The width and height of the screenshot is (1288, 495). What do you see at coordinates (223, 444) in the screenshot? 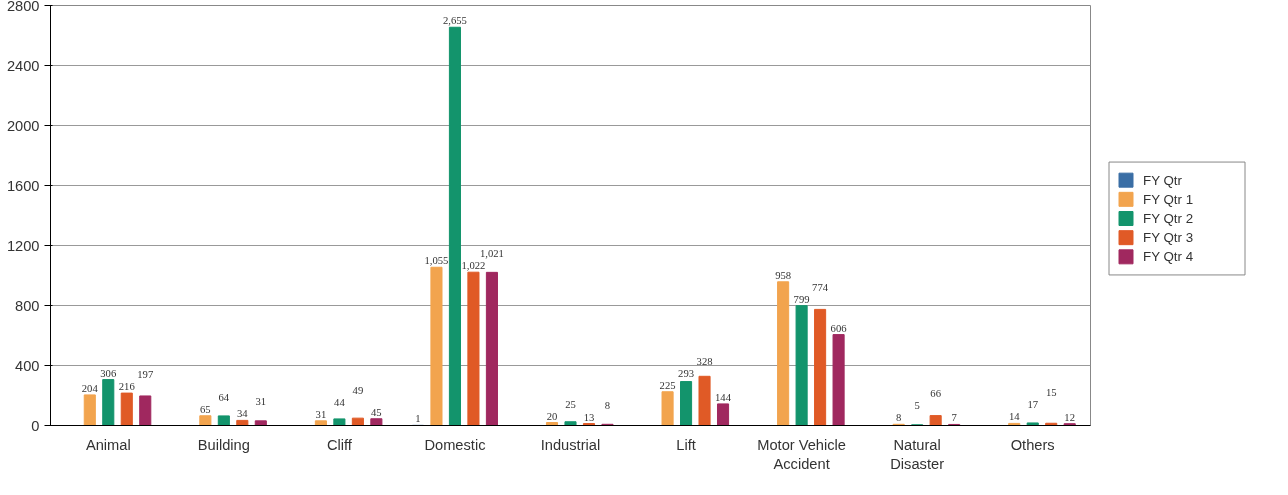
I see `x-tick-label: Building` at bounding box center [223, 444].